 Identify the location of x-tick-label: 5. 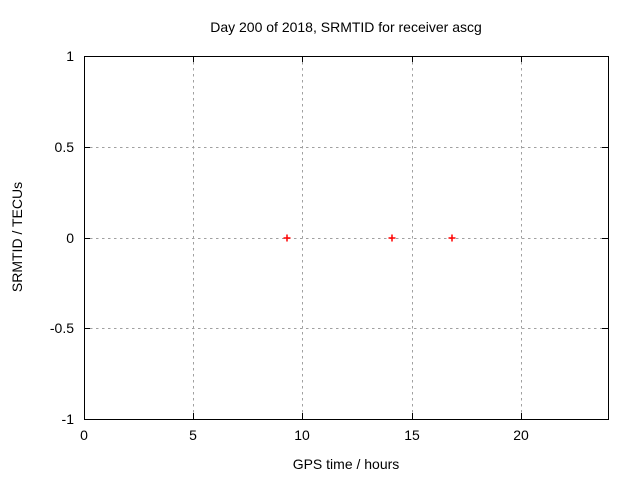
(193, 435).